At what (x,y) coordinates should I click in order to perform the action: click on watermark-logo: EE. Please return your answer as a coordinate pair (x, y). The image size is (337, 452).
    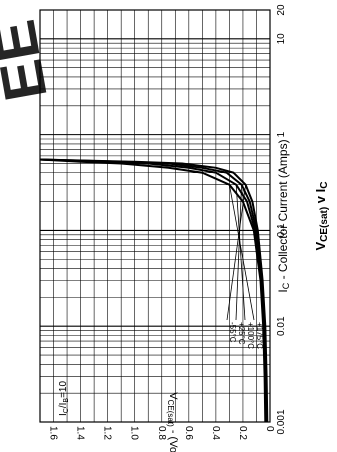
    Looking at the image, I should click on (30, 60).